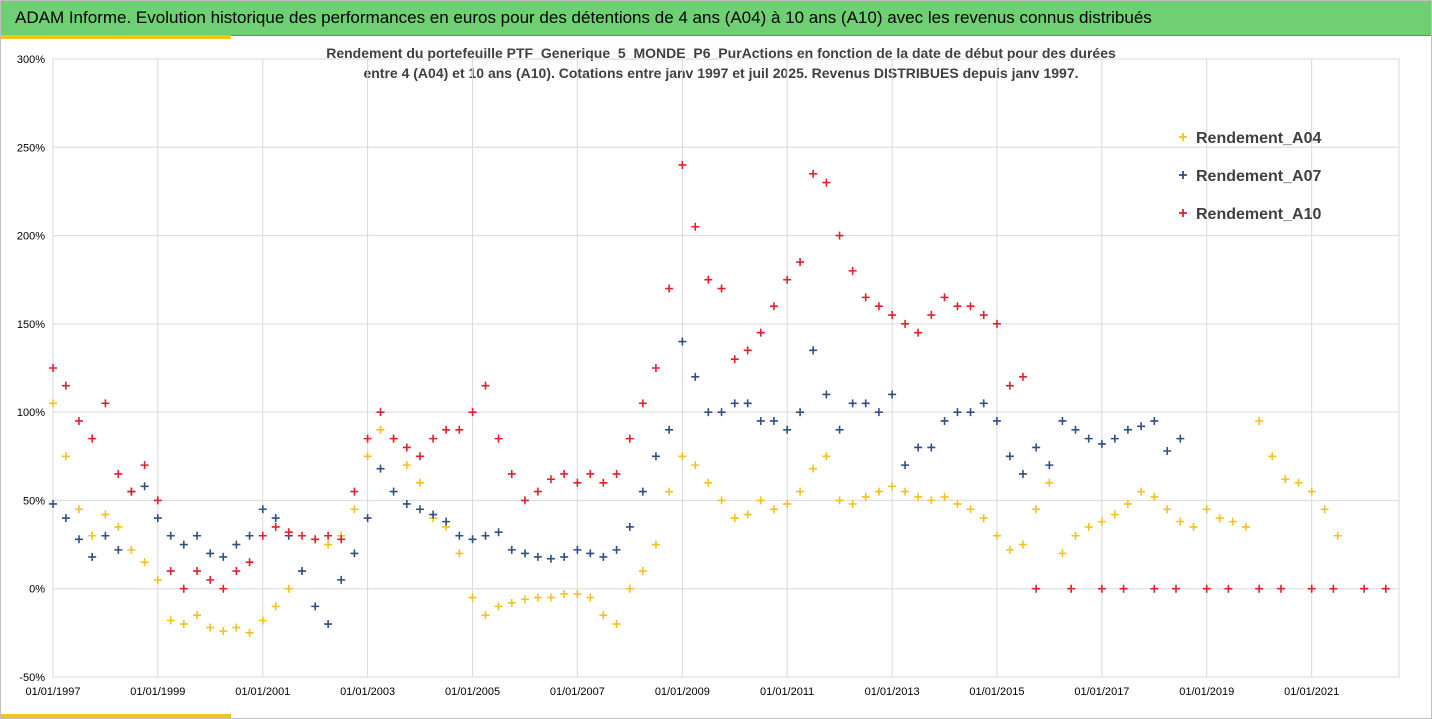  What do you see at coordinates (996, 692) in the screenshot?
I see `x-tick-label: 01/01/2015` at bounding box center [996, 692].